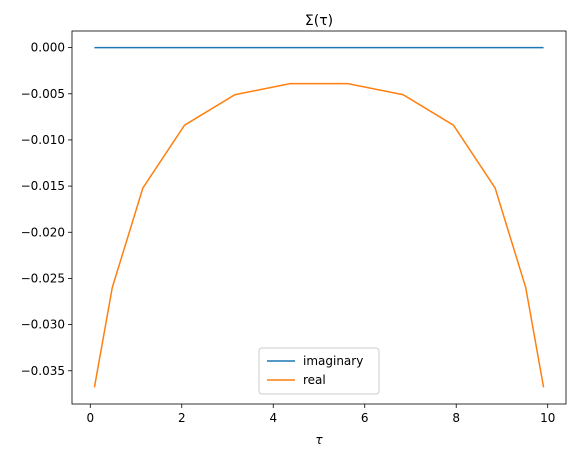 The image size is (576, 457). What do you see at coordinates (90, 418) in the screenshot?
I see `x-tick-label: 0` at bounding box center [90, 418].